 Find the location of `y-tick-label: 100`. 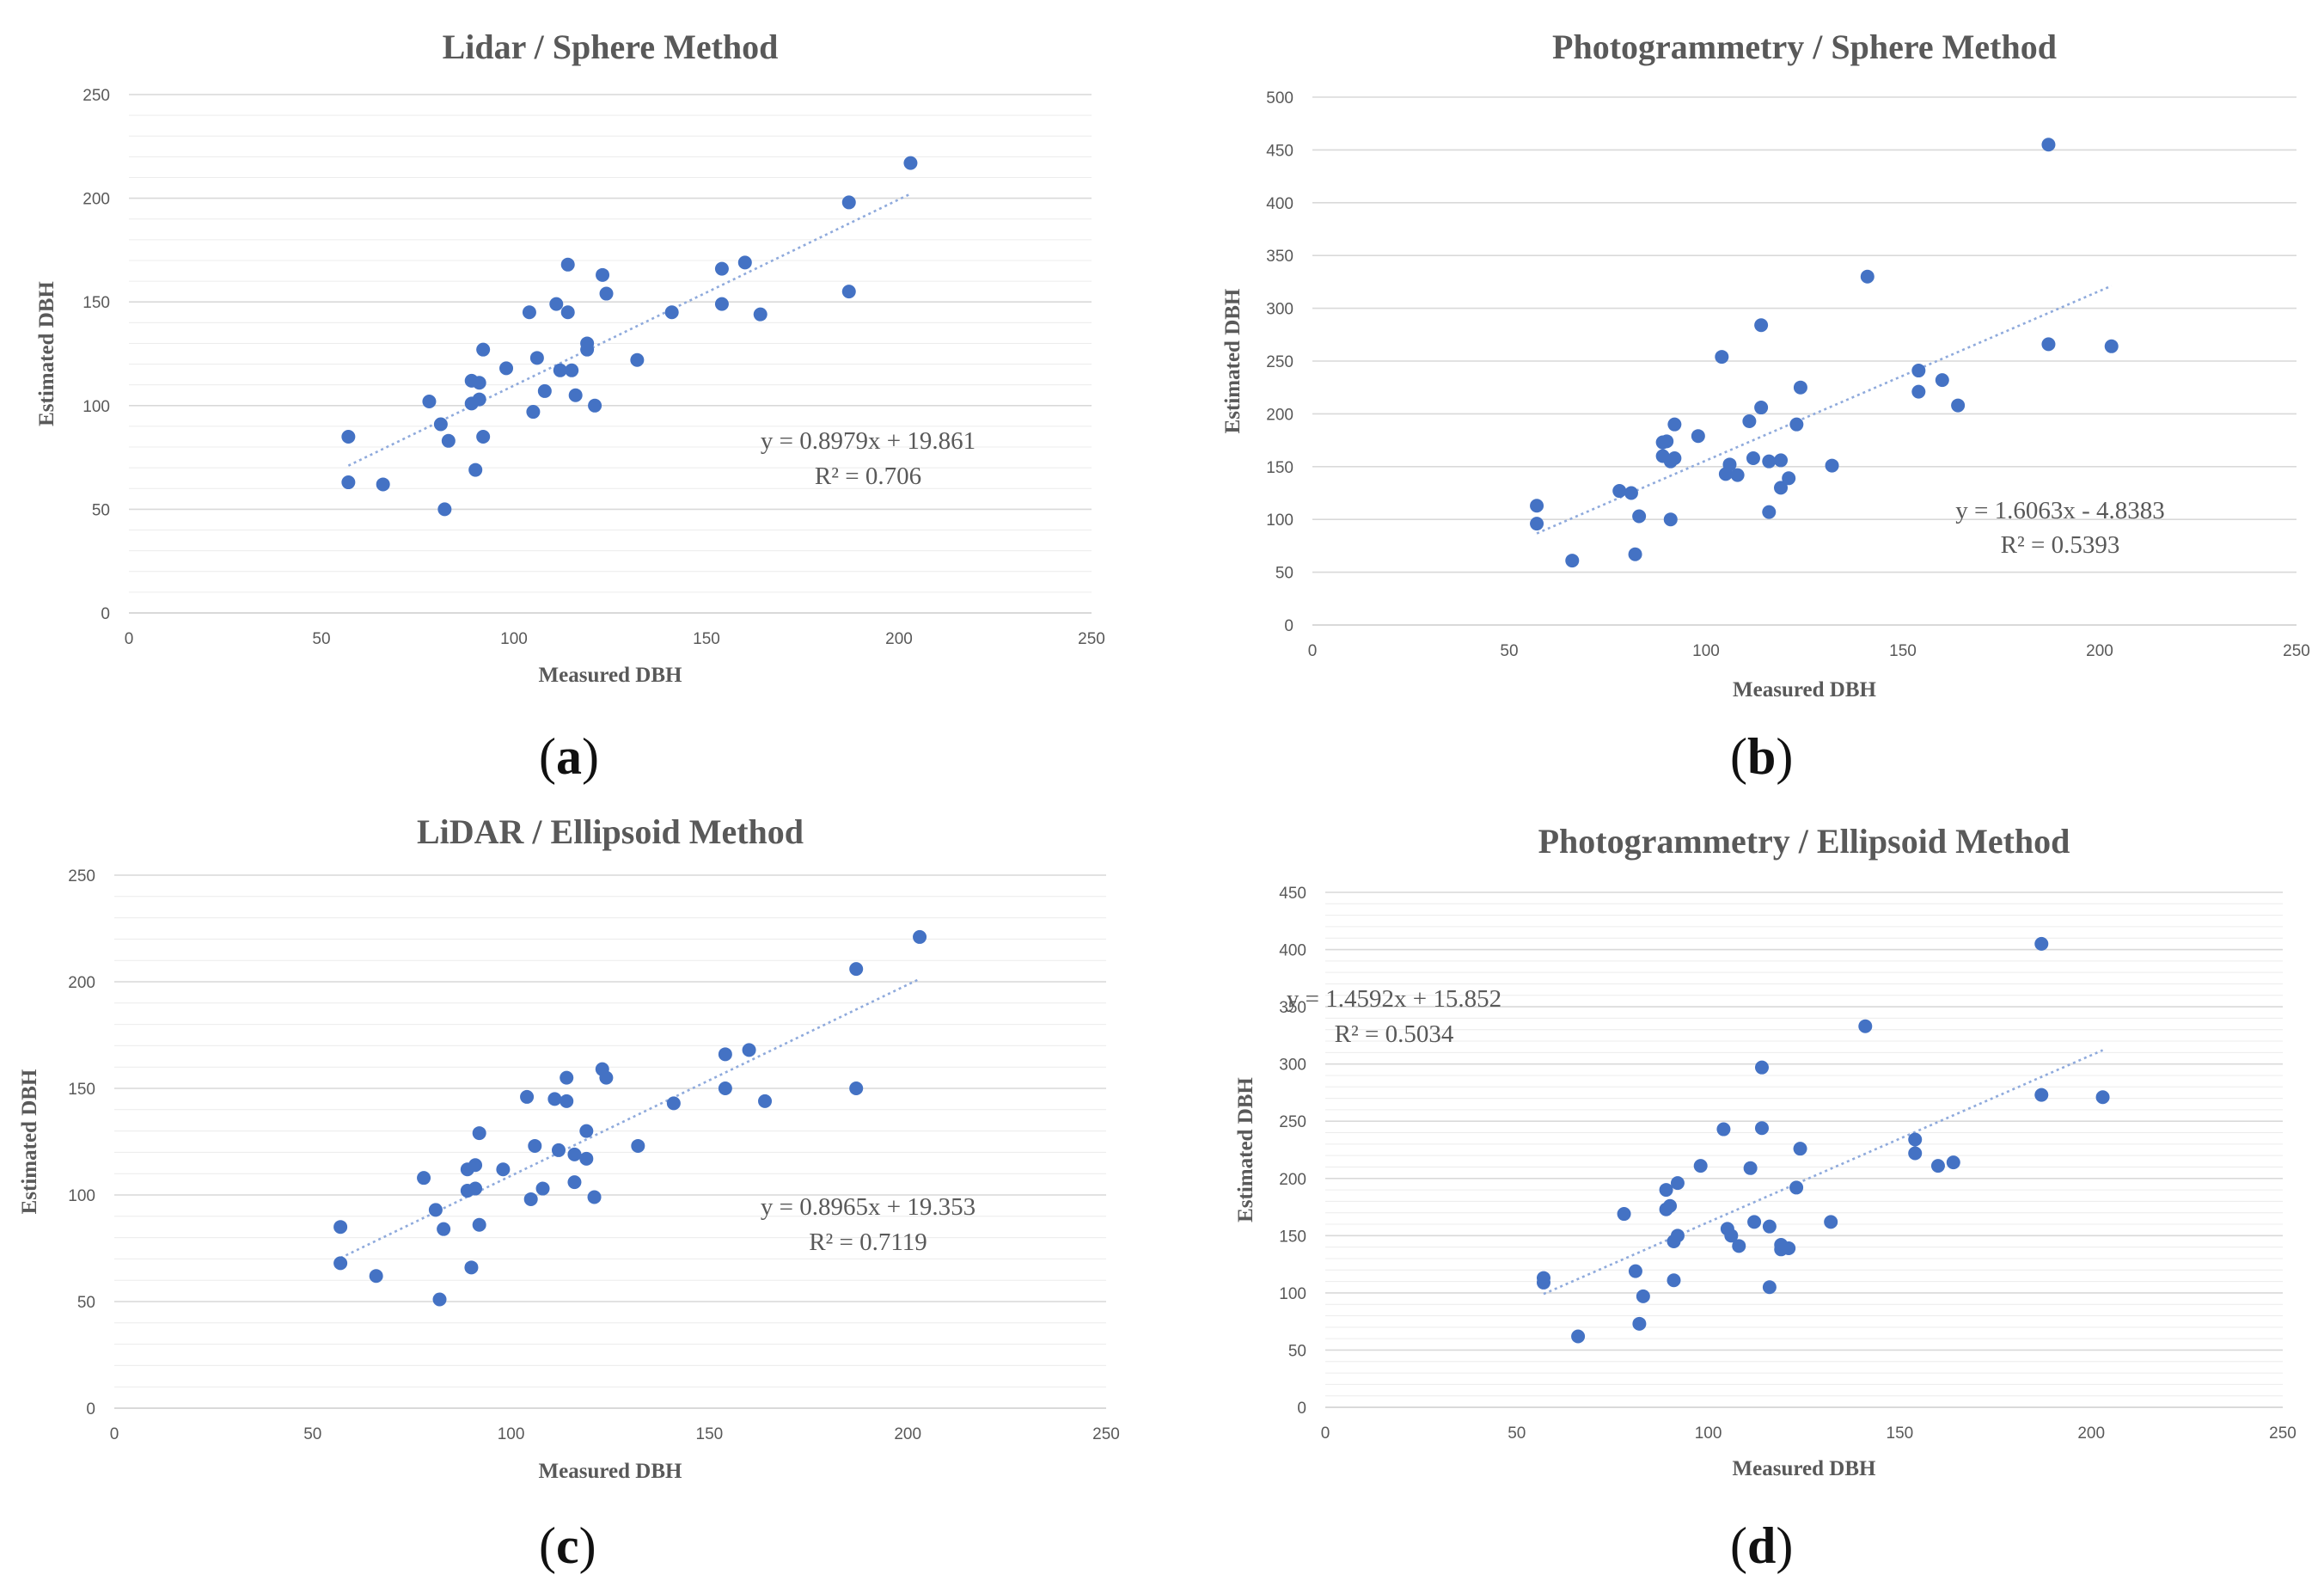

y-tick-label: 100 is located at coordinates (97, 407).